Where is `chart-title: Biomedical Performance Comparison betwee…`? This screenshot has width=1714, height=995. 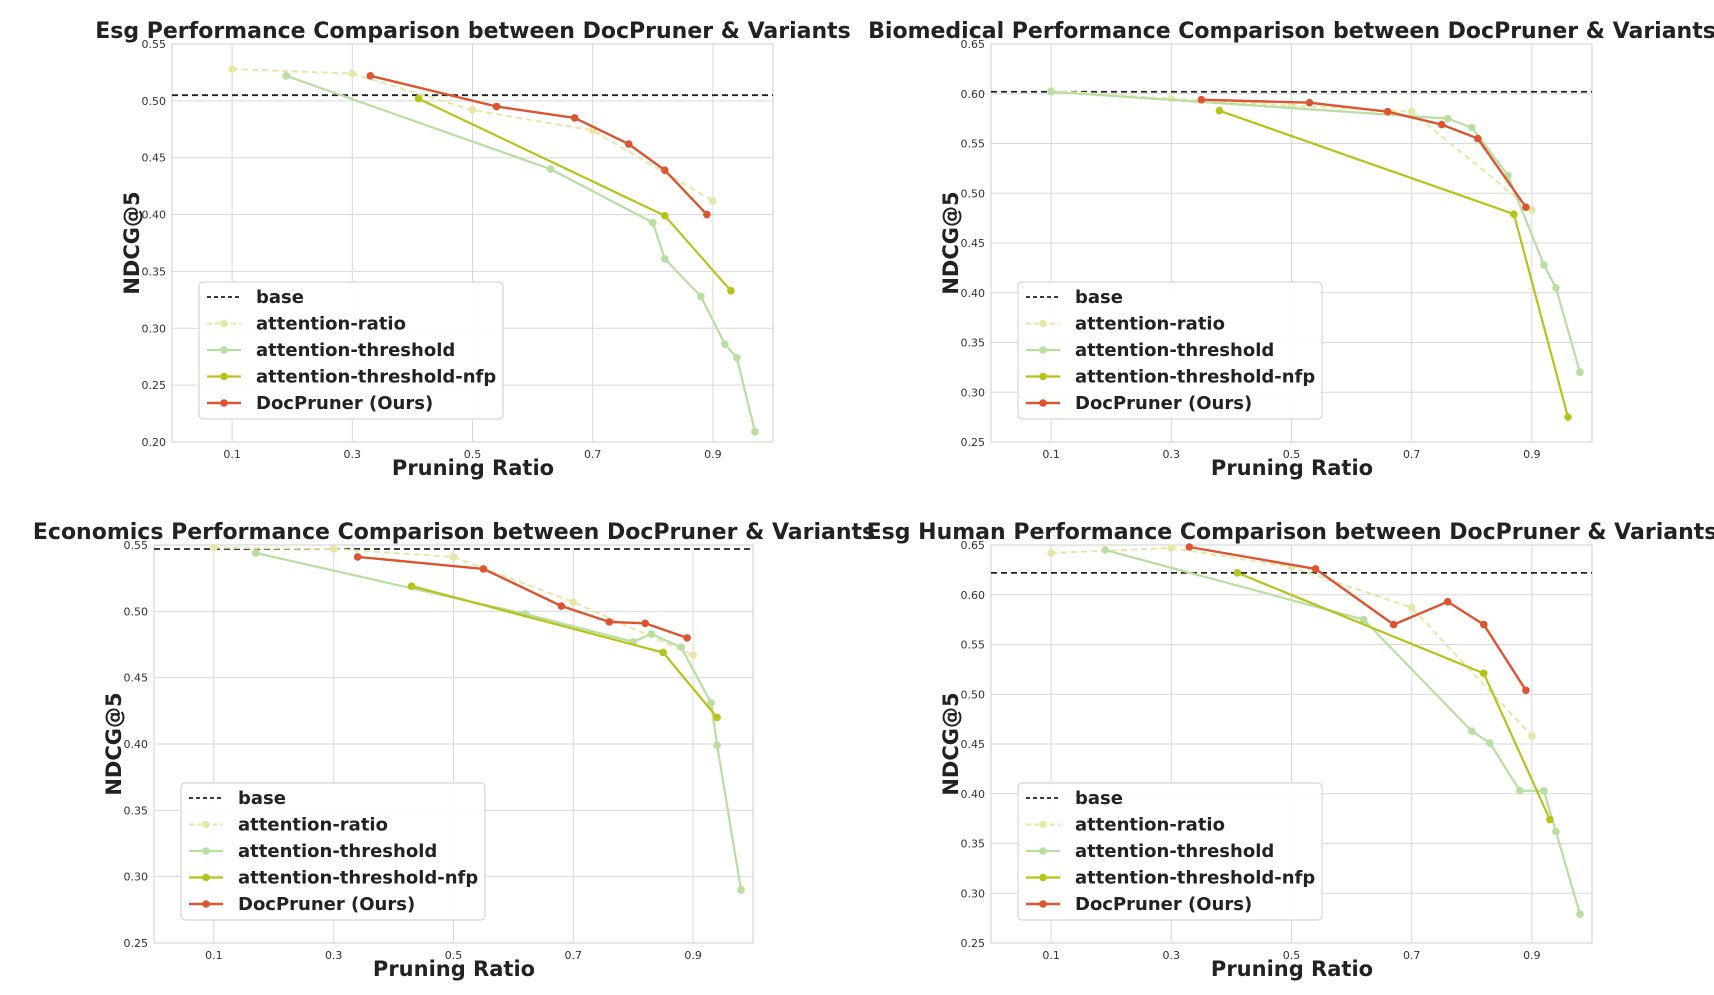 chart-title: Biomedical Performance Comparison betwee… is located at coordinates (1291, 31).